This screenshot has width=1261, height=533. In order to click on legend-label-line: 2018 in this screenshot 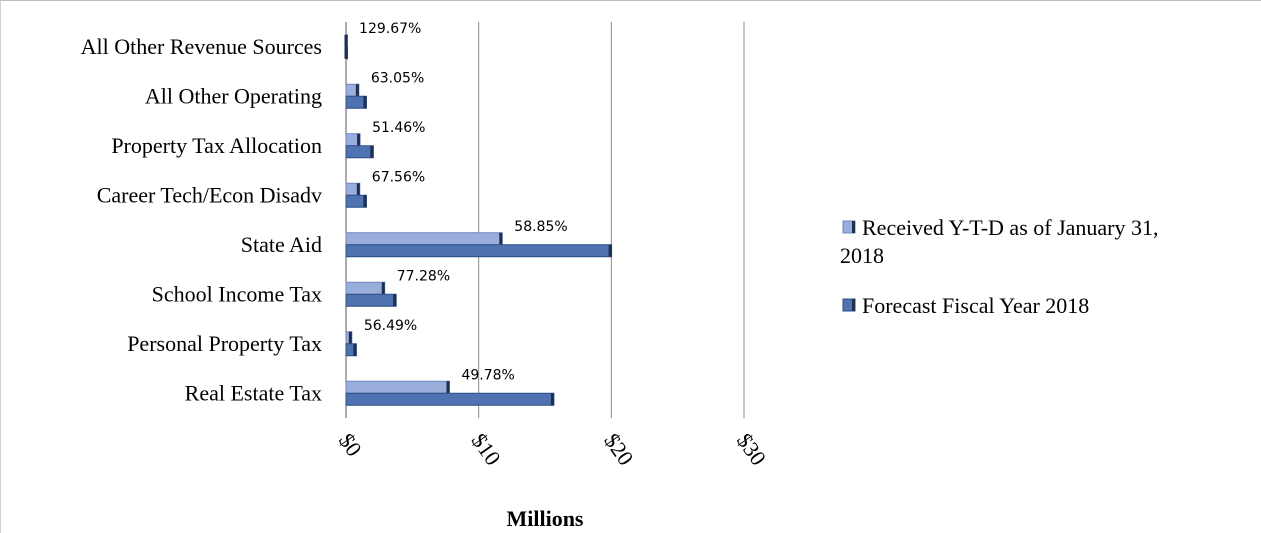, I will do `click(862, 255)`.